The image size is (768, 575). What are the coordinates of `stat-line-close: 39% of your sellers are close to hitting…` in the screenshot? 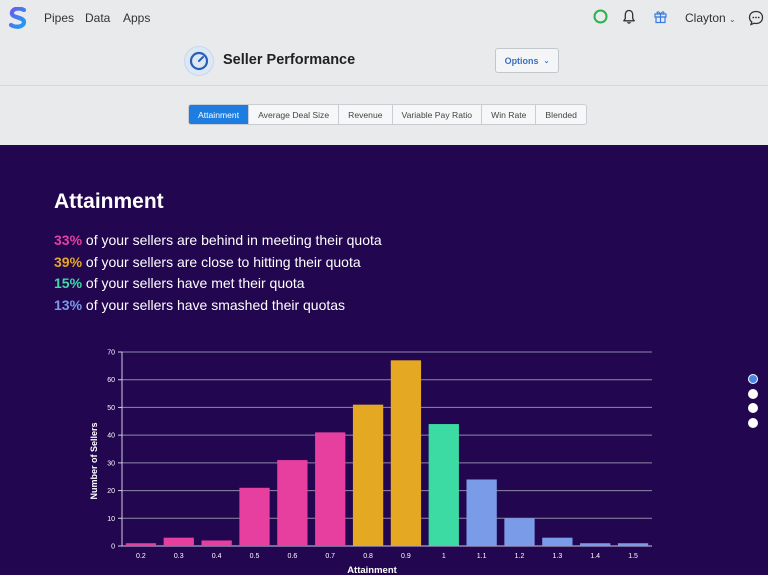 It's located at (207, 262).